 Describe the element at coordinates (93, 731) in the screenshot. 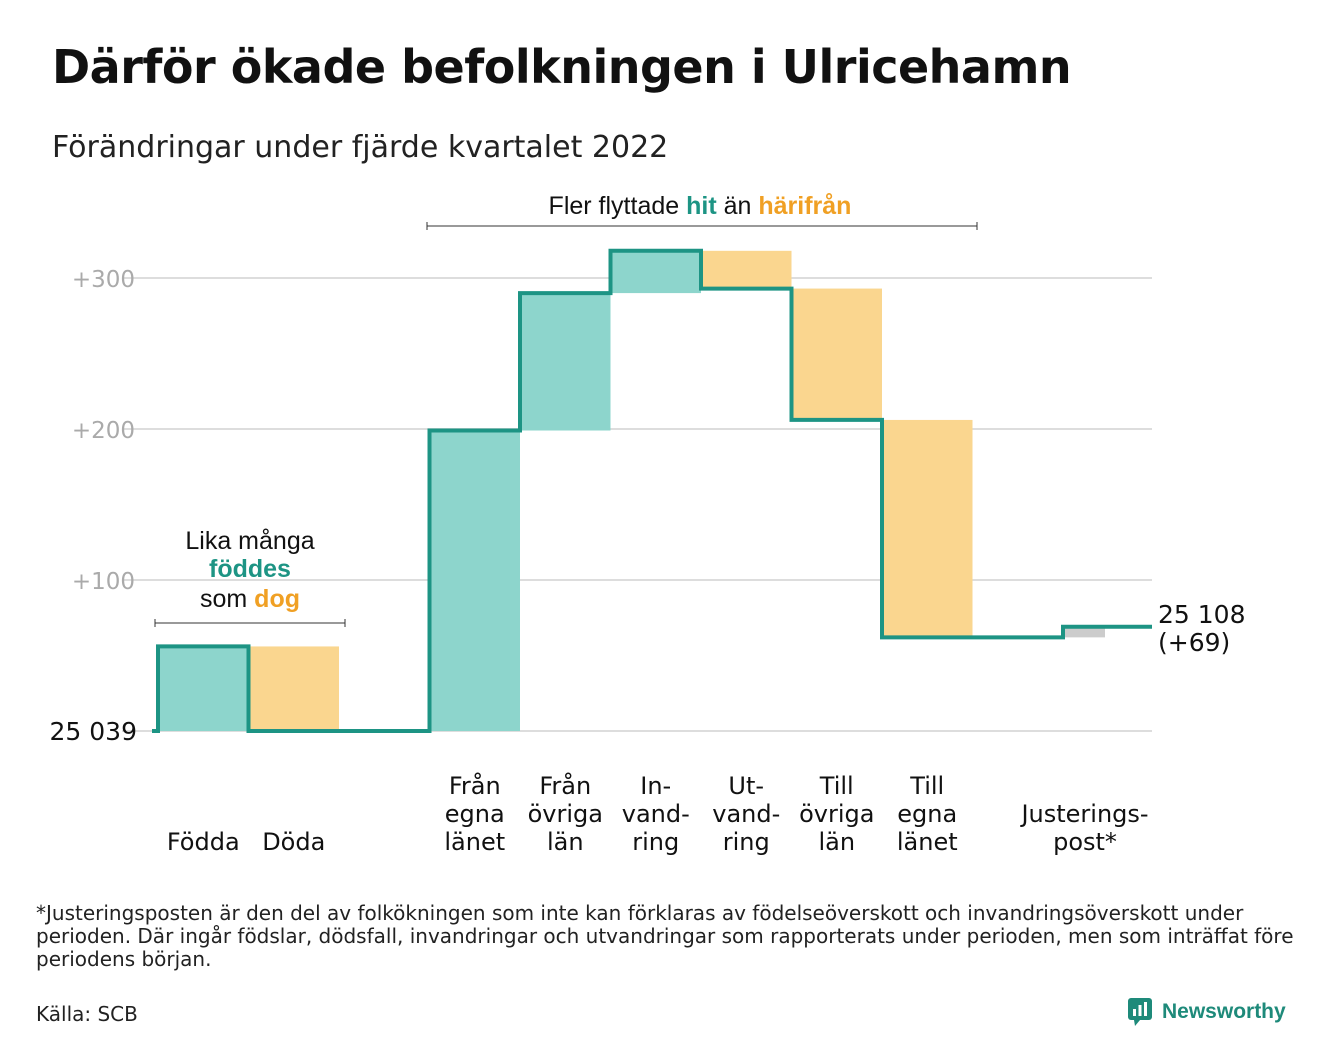

I see `start-value-label: 25 039` at that location.